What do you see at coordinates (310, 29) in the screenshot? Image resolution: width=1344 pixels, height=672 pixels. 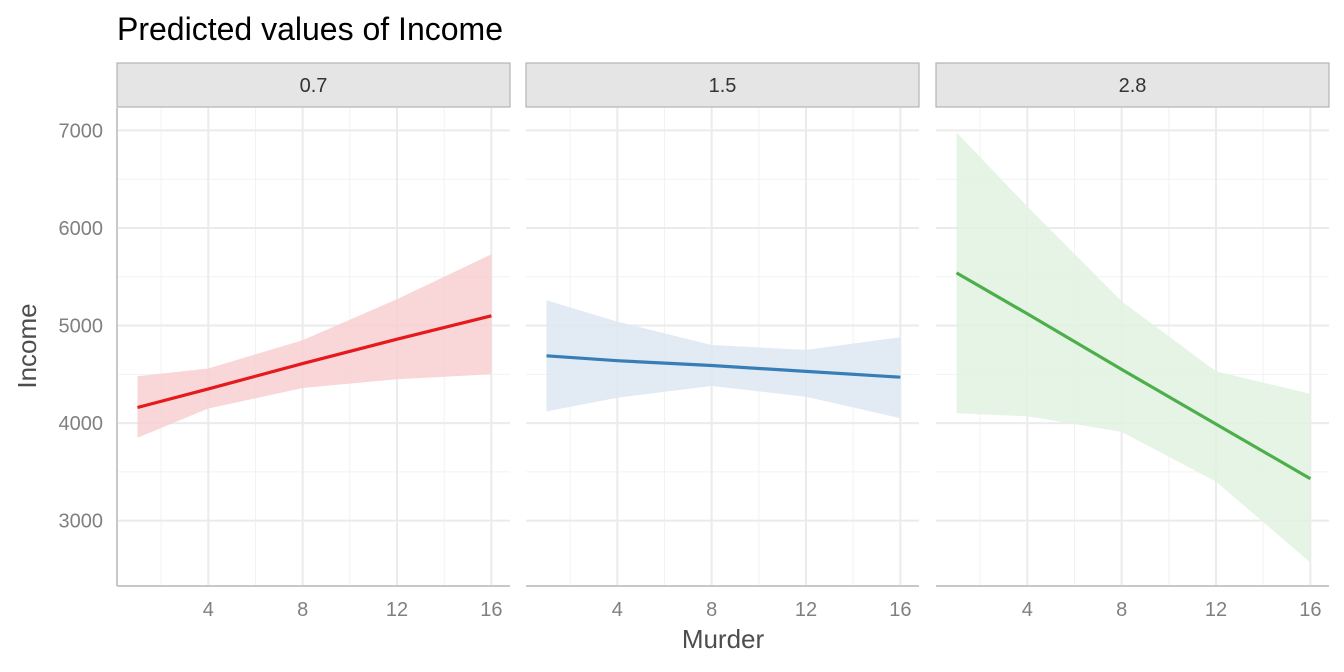 I see `chart-title: Predicted values of Income` at bounding box center [310, 29].